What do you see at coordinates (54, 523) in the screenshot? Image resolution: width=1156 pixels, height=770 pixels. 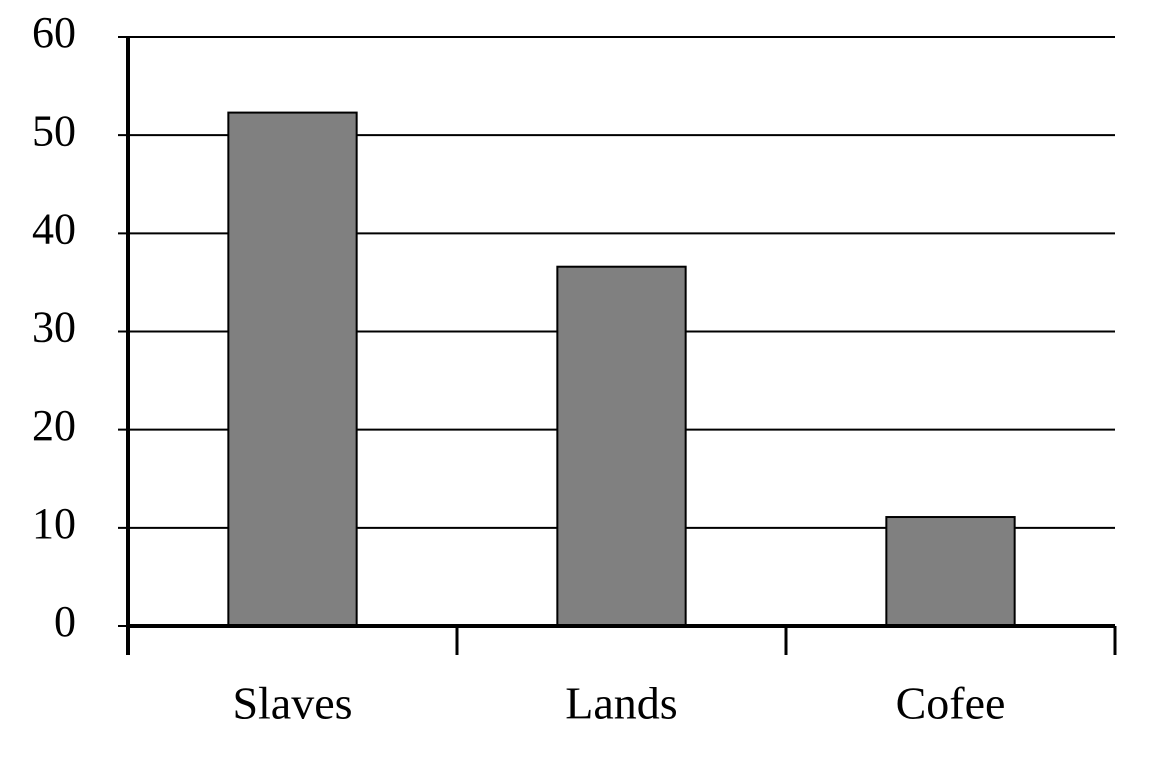 I see `y-tick-label: 10` at bounding box center [54, 523].